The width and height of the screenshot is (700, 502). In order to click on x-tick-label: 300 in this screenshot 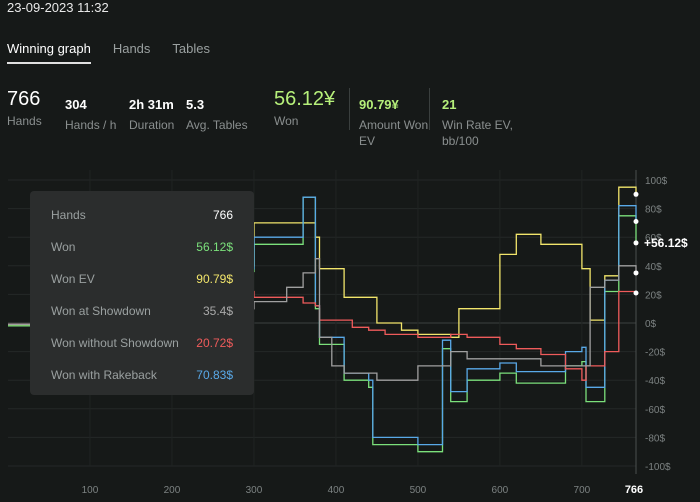, I will do `click(254, 490)`.